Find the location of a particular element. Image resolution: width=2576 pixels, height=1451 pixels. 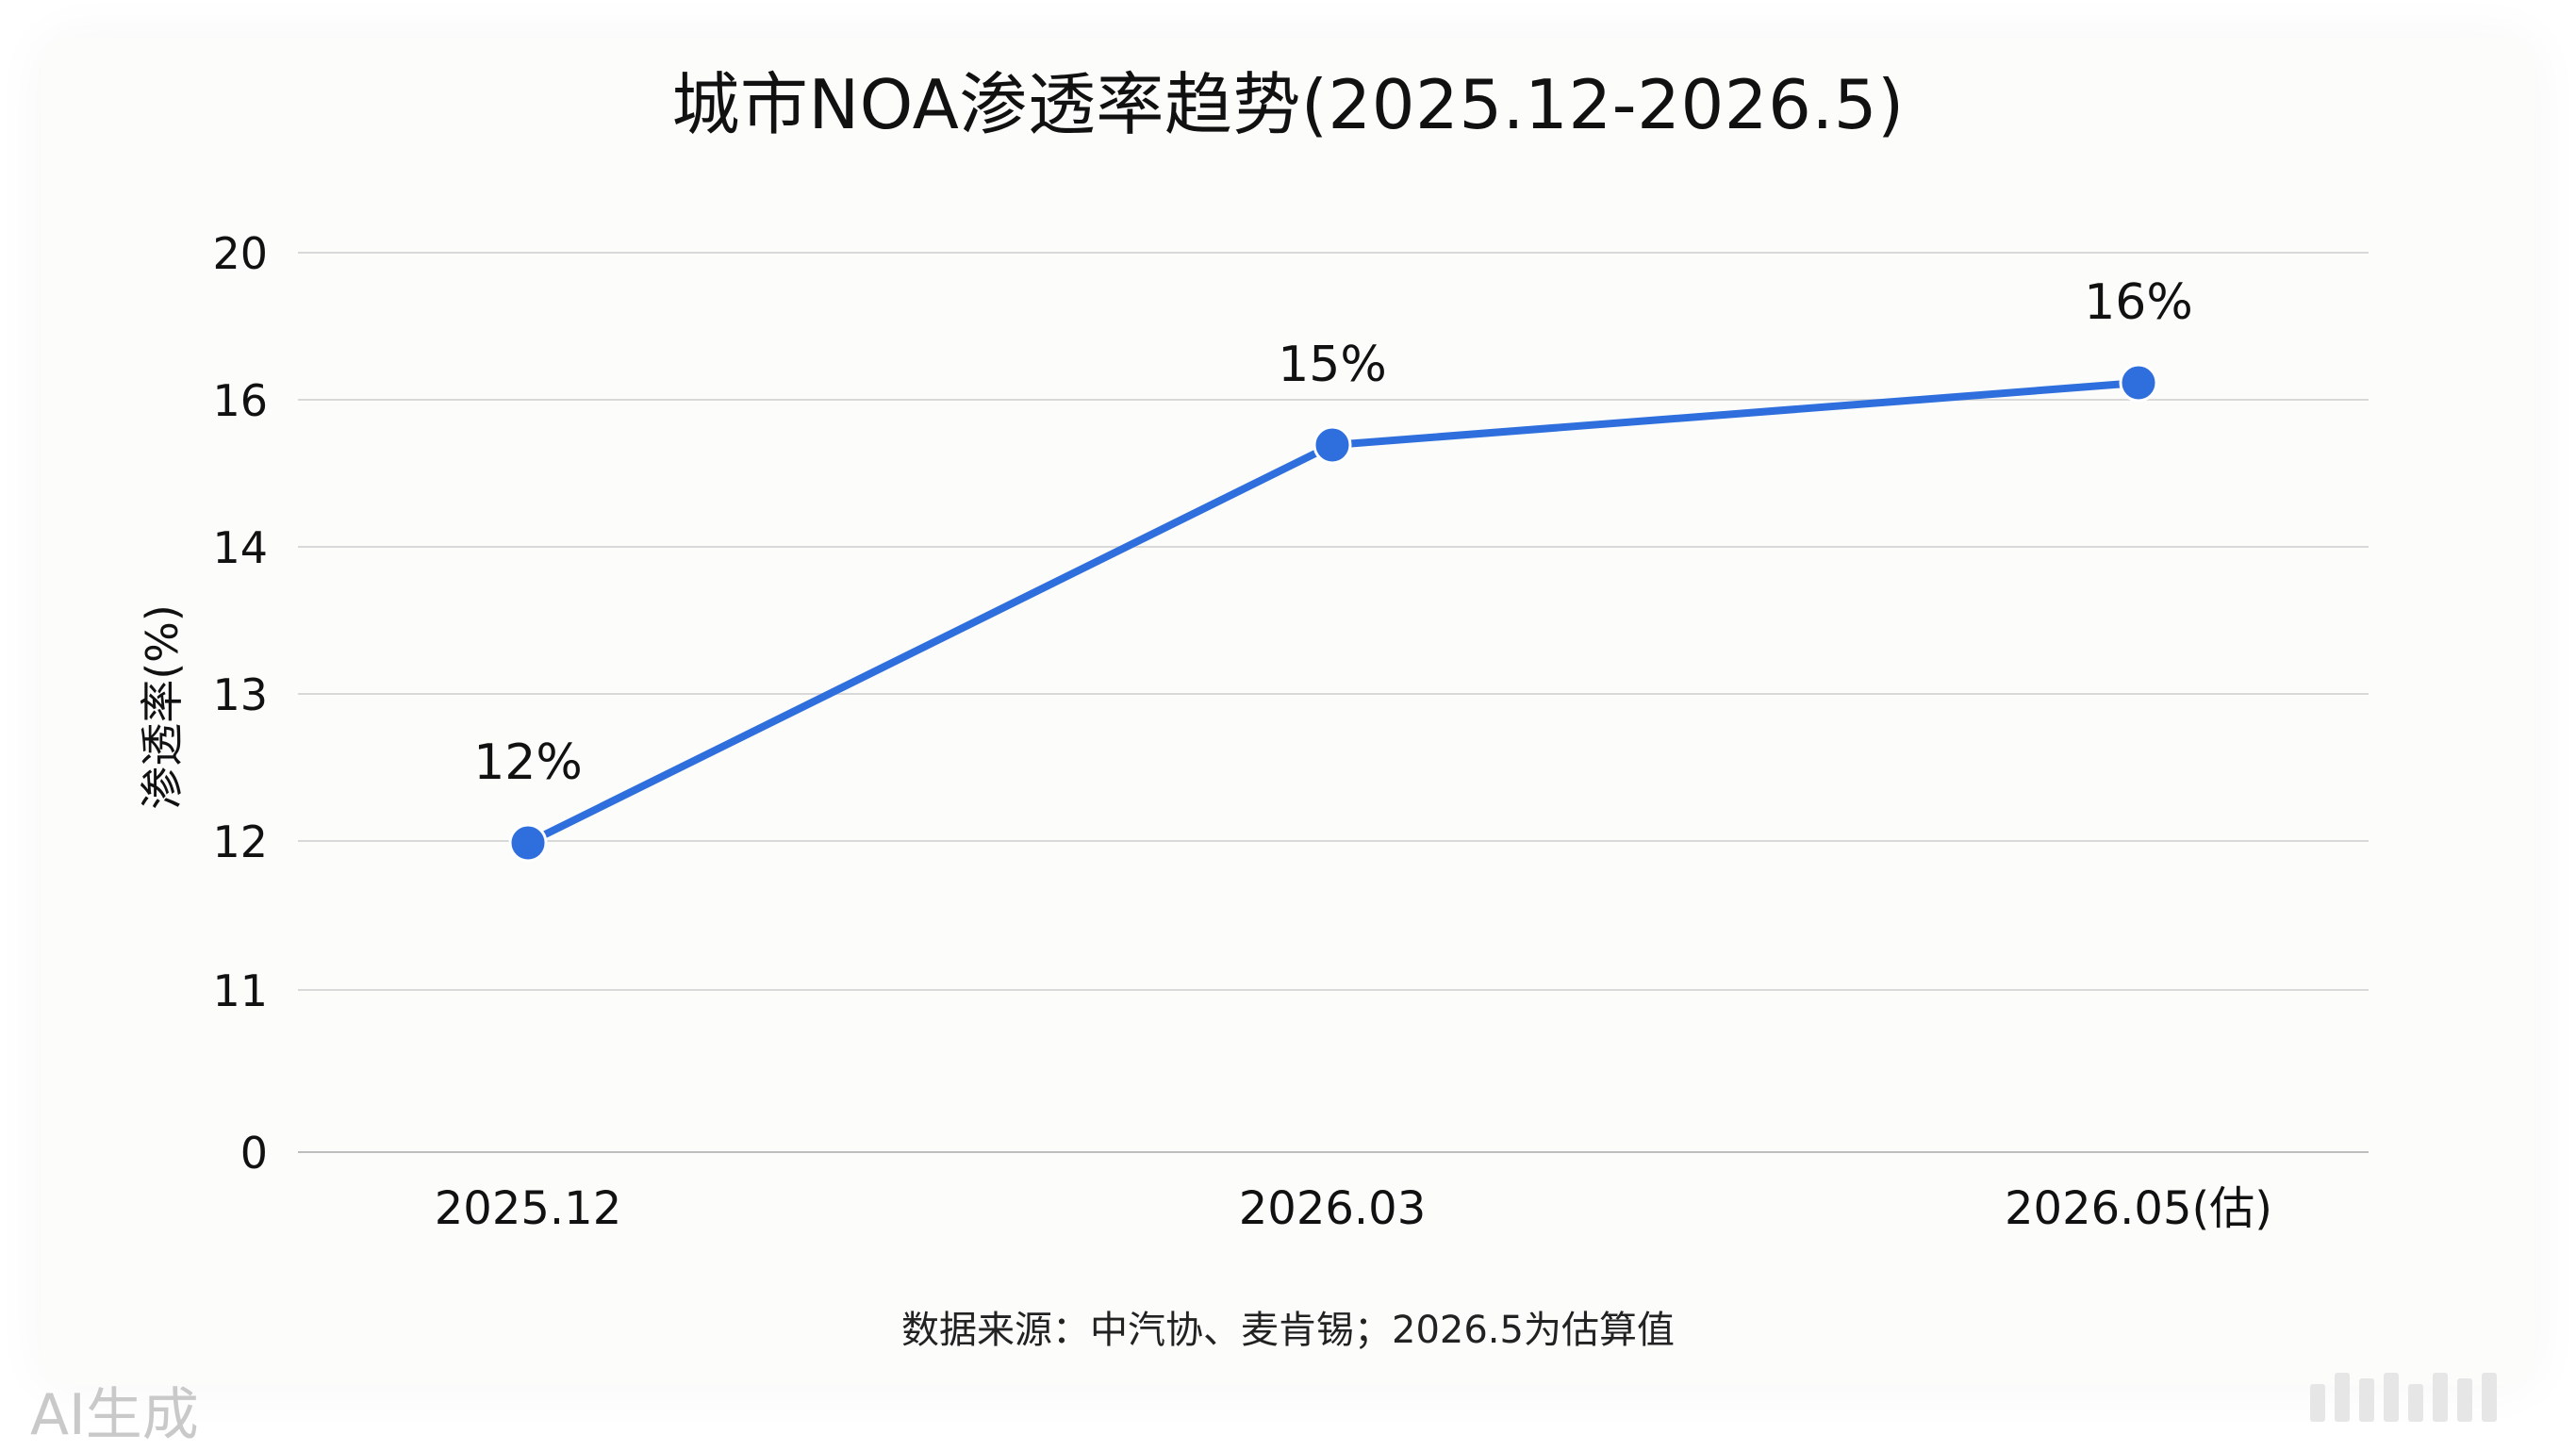

y-axis-label: 渗透率(%) is located at coordinates (162, 707).